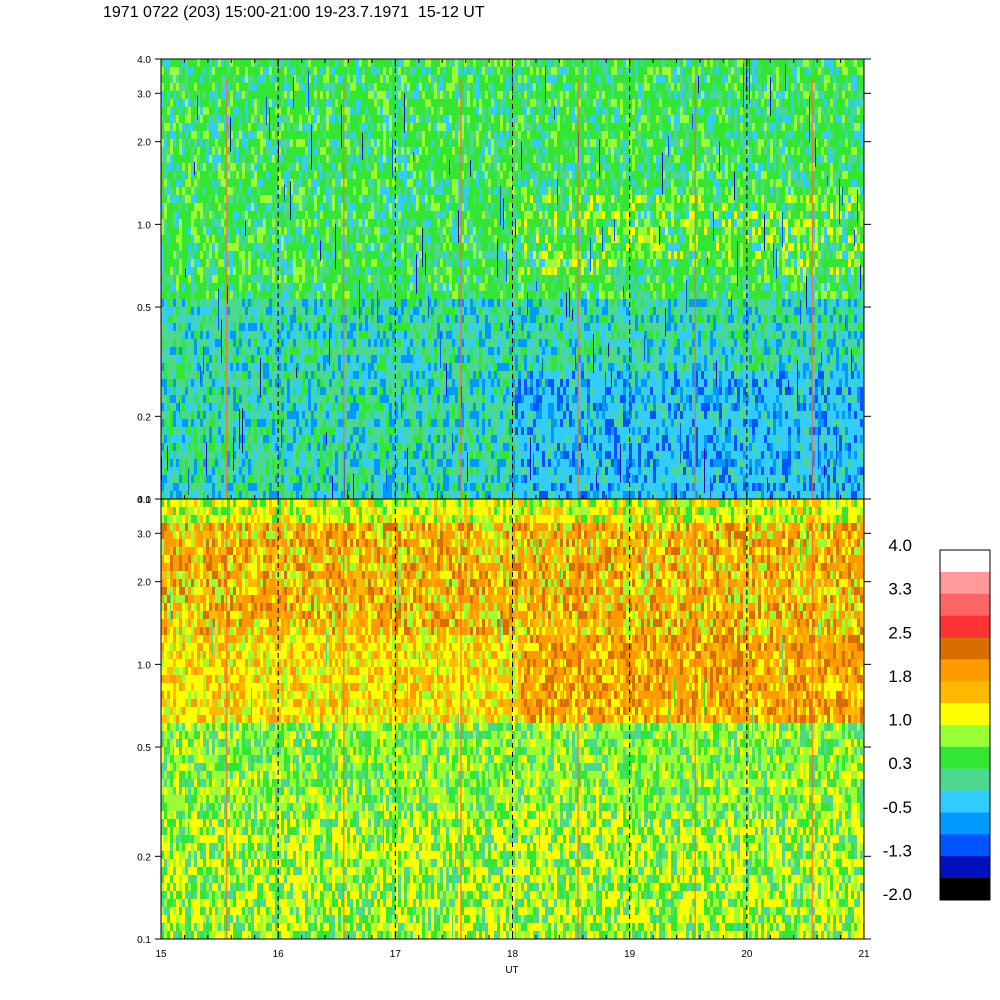  Describe the element at coordinates (513, 954) in the screenshot. I see `x-tick-label: 18` at that location.